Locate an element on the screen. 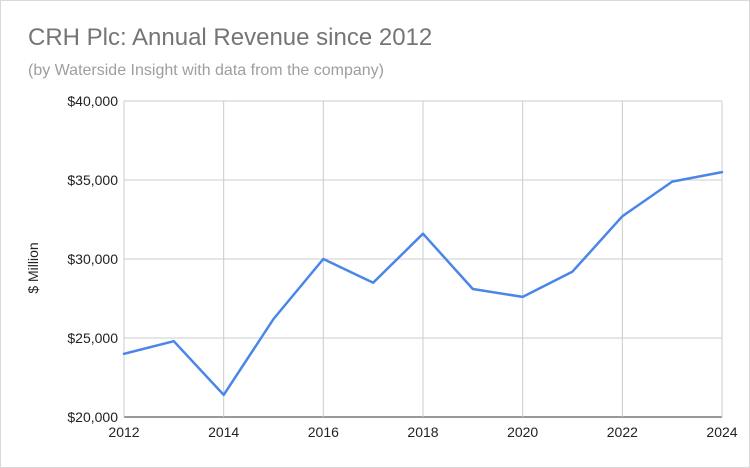 The width and height of the screenshot is (750, 468). x-tick-label: 2020 is located at coordinates (522, 432).